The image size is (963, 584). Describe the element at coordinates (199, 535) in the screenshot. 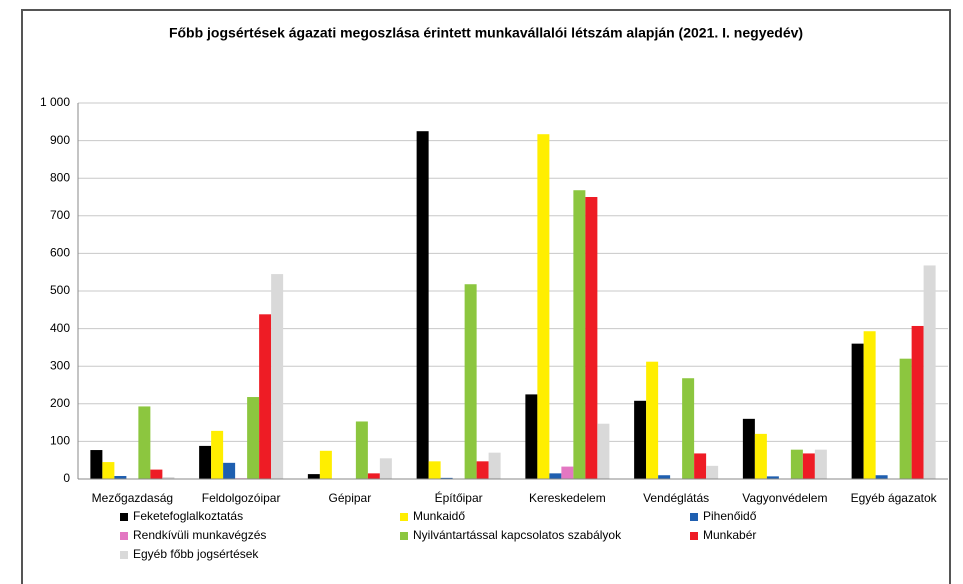

I see `legend-label: Rendkívüli munkavégzés` at that location.